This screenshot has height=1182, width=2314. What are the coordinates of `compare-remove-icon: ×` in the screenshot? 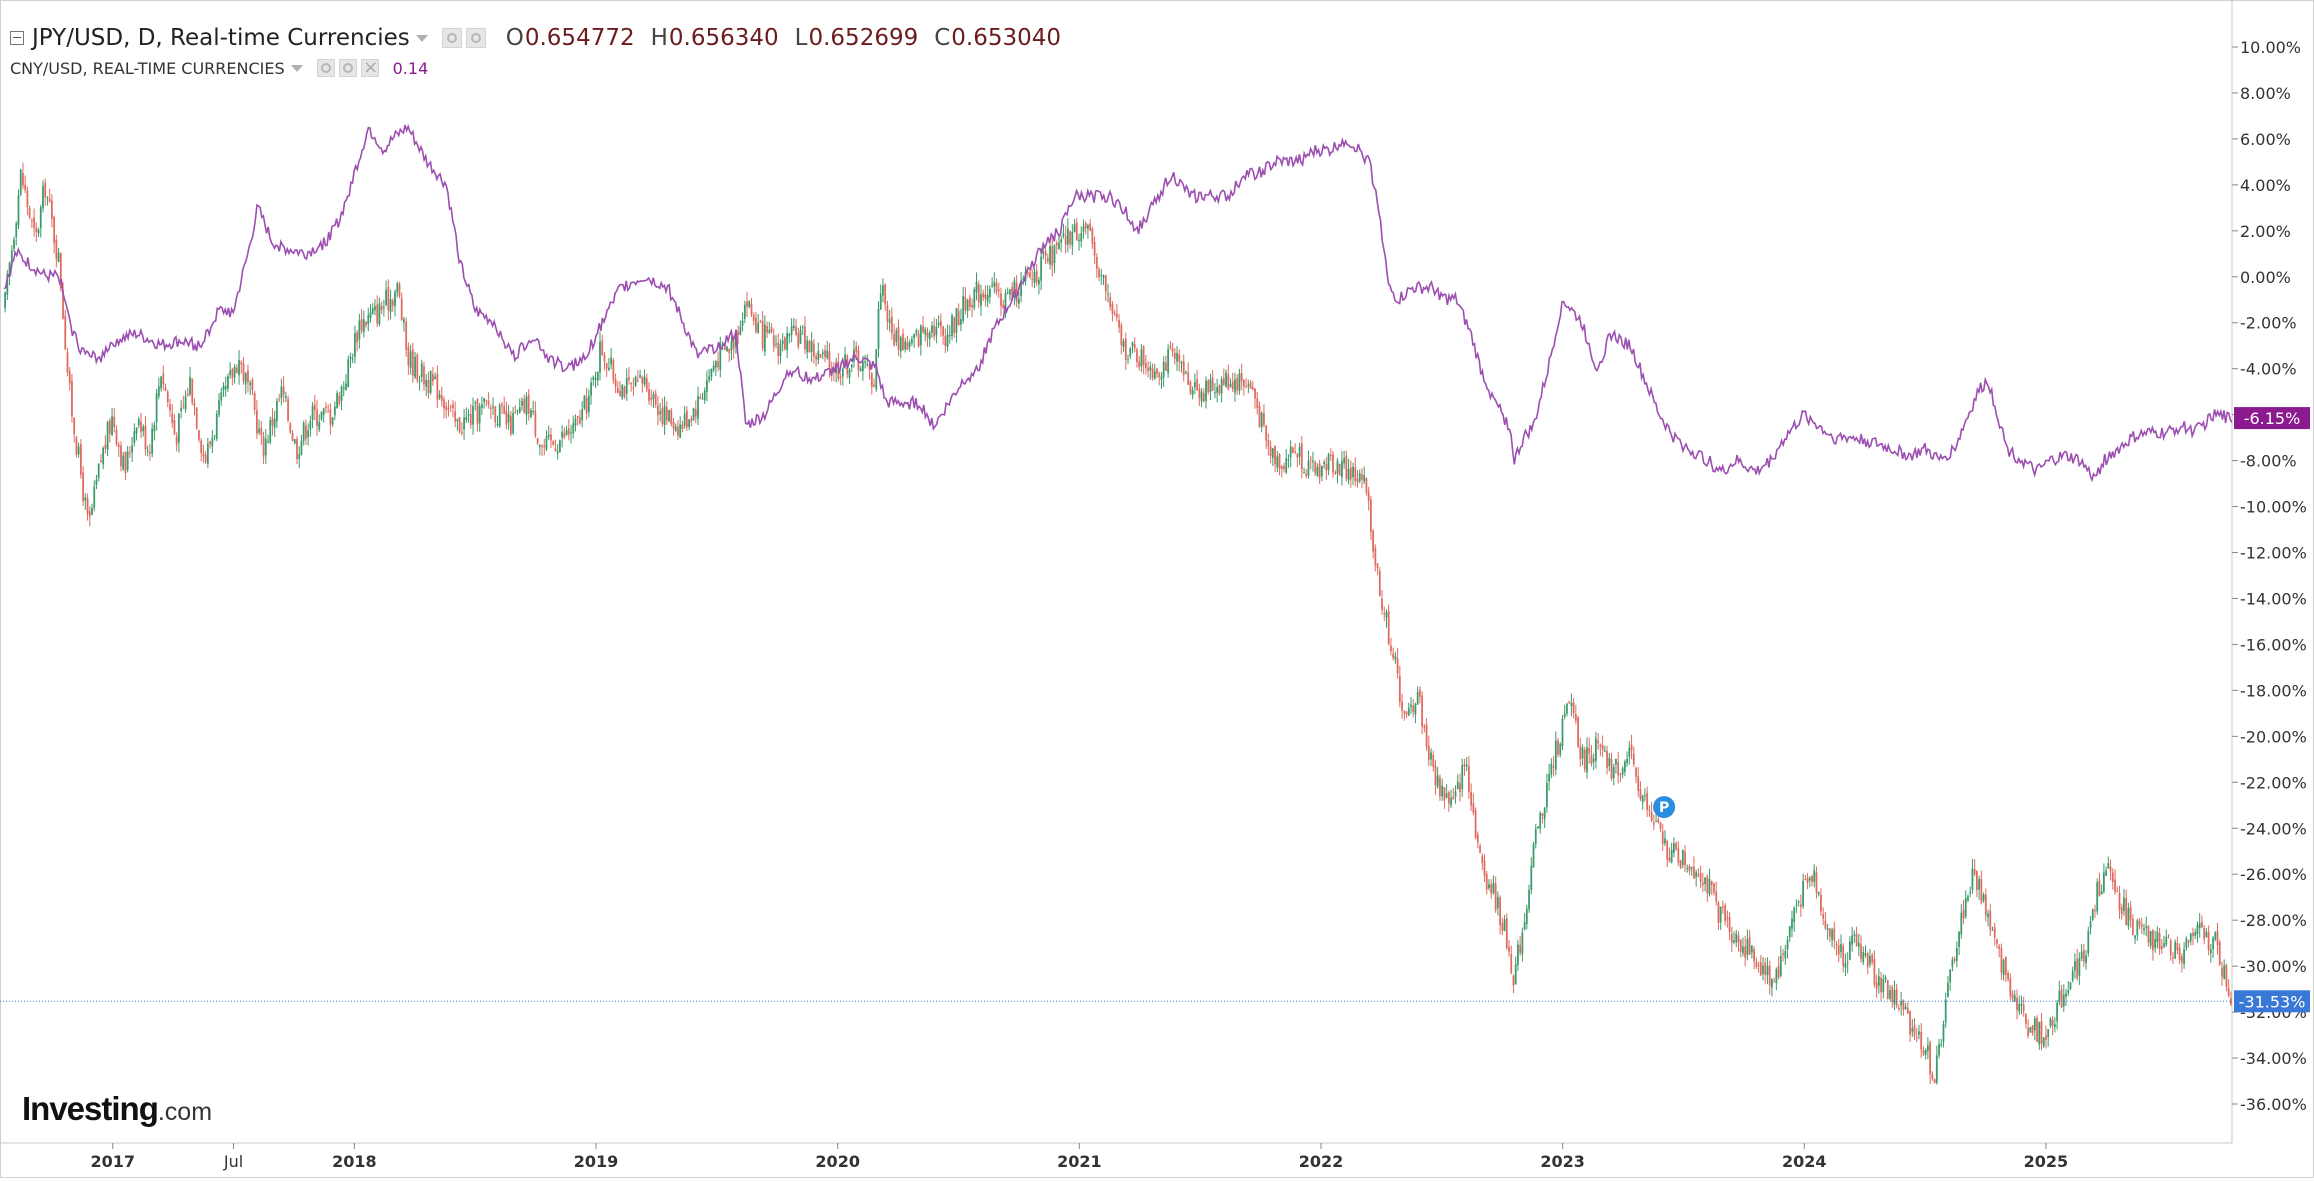 It's located at (369, 67).